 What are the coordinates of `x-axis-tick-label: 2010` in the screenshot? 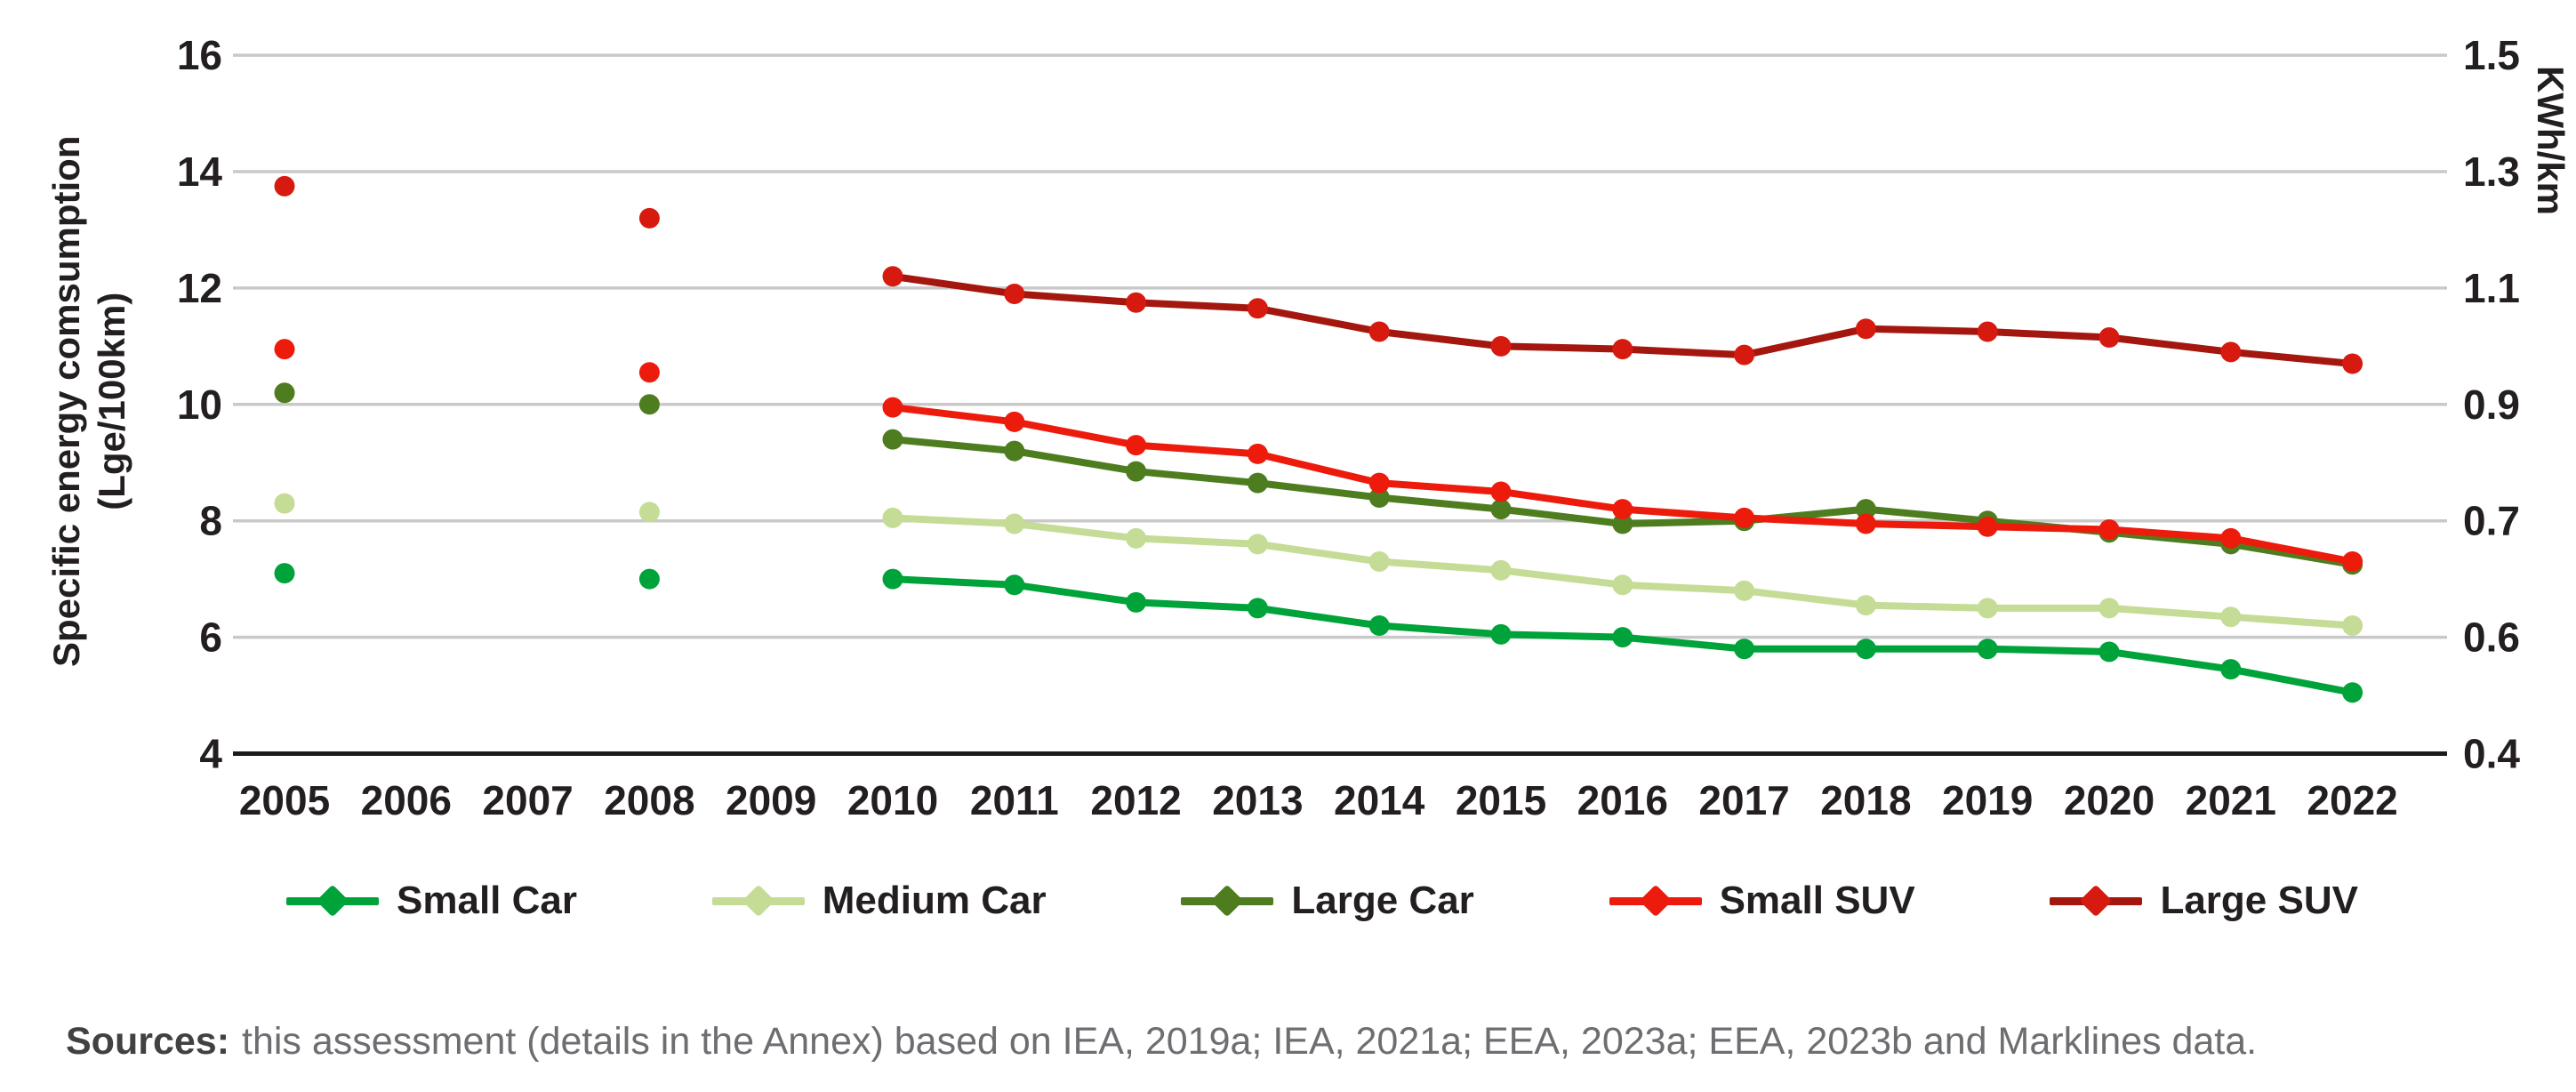 It's located at (892, 800).